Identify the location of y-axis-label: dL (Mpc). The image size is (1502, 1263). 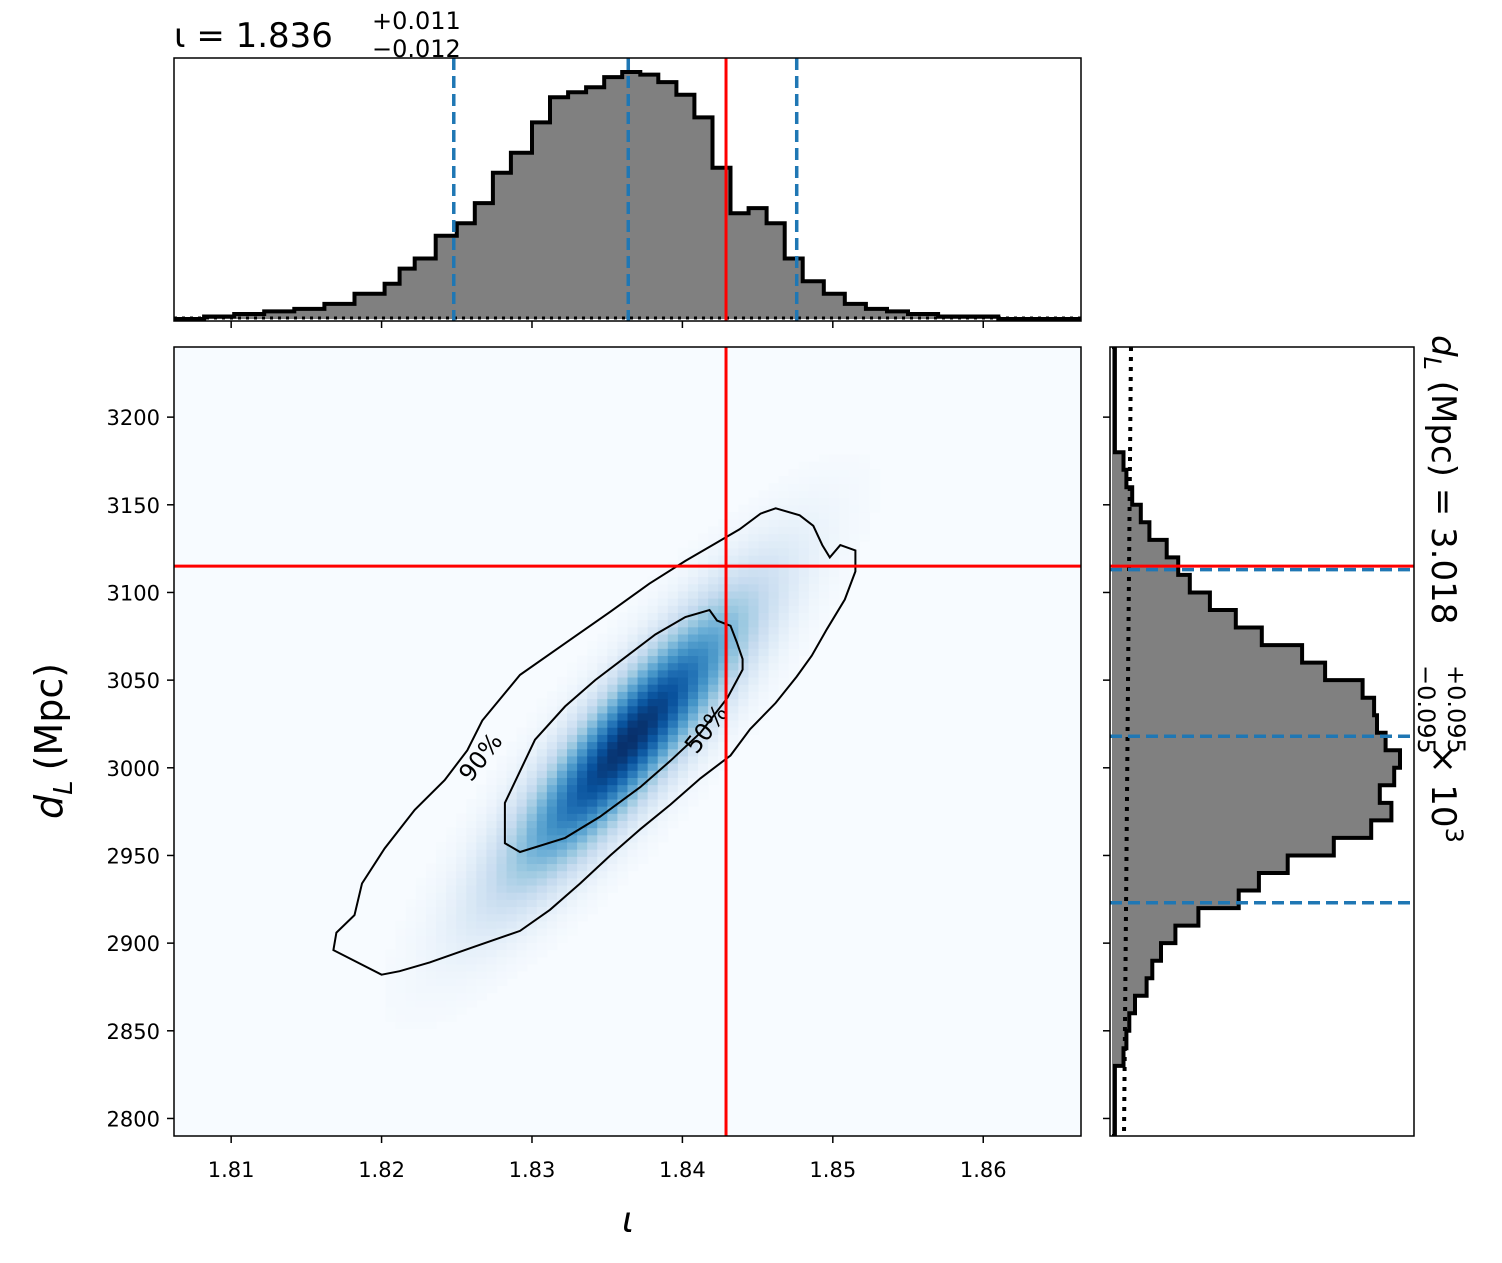
(53, 741).